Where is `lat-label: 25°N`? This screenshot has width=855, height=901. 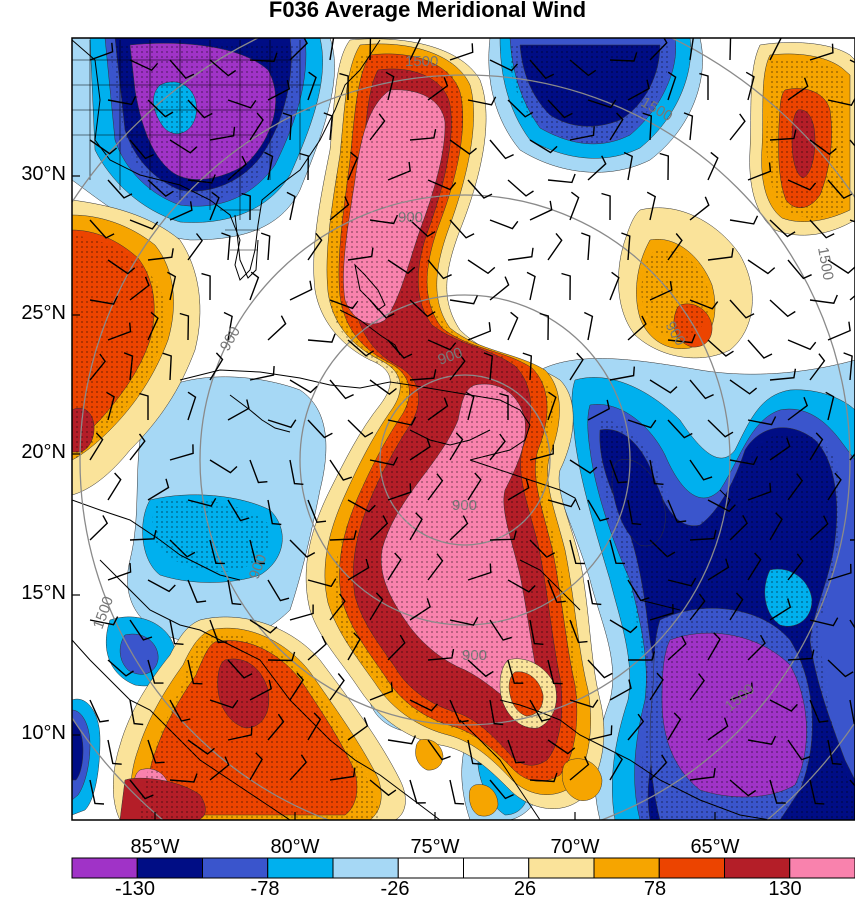
lat-label: 25°N is located at coordinates (43, 313).